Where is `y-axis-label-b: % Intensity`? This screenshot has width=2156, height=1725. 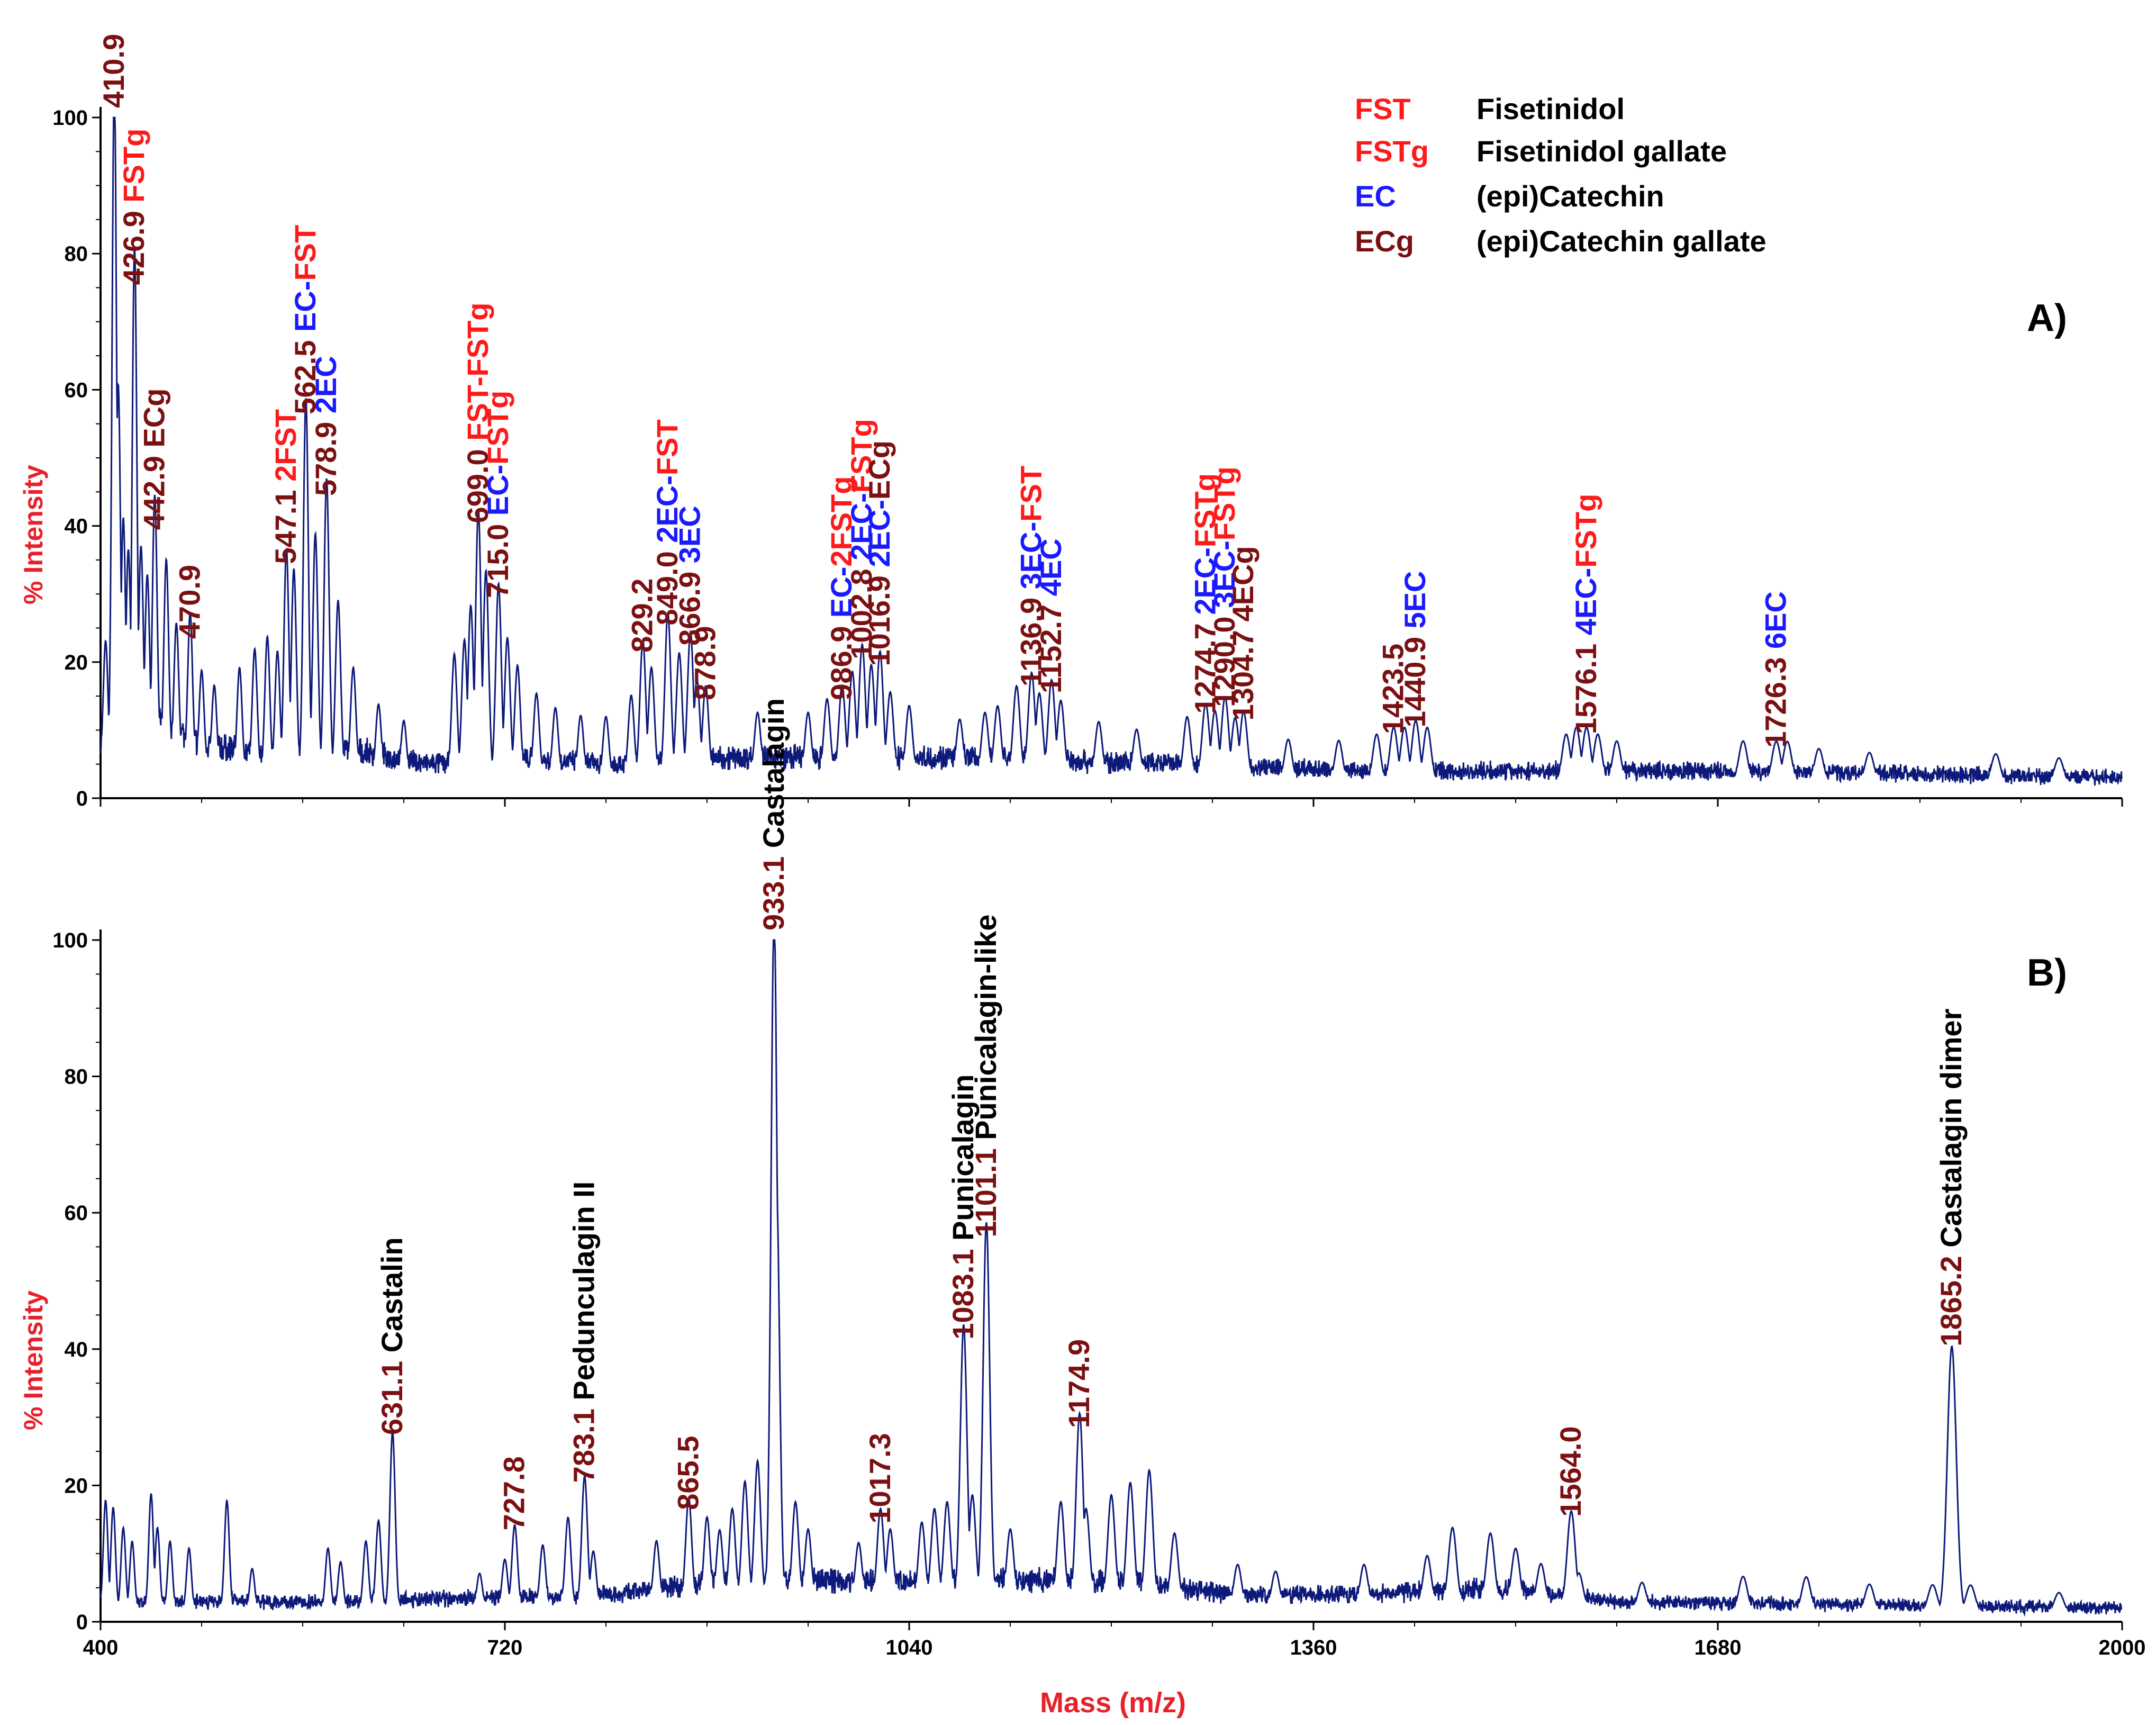
y-axis-label-b: % Intensity is located at coordinates (33, 1360).